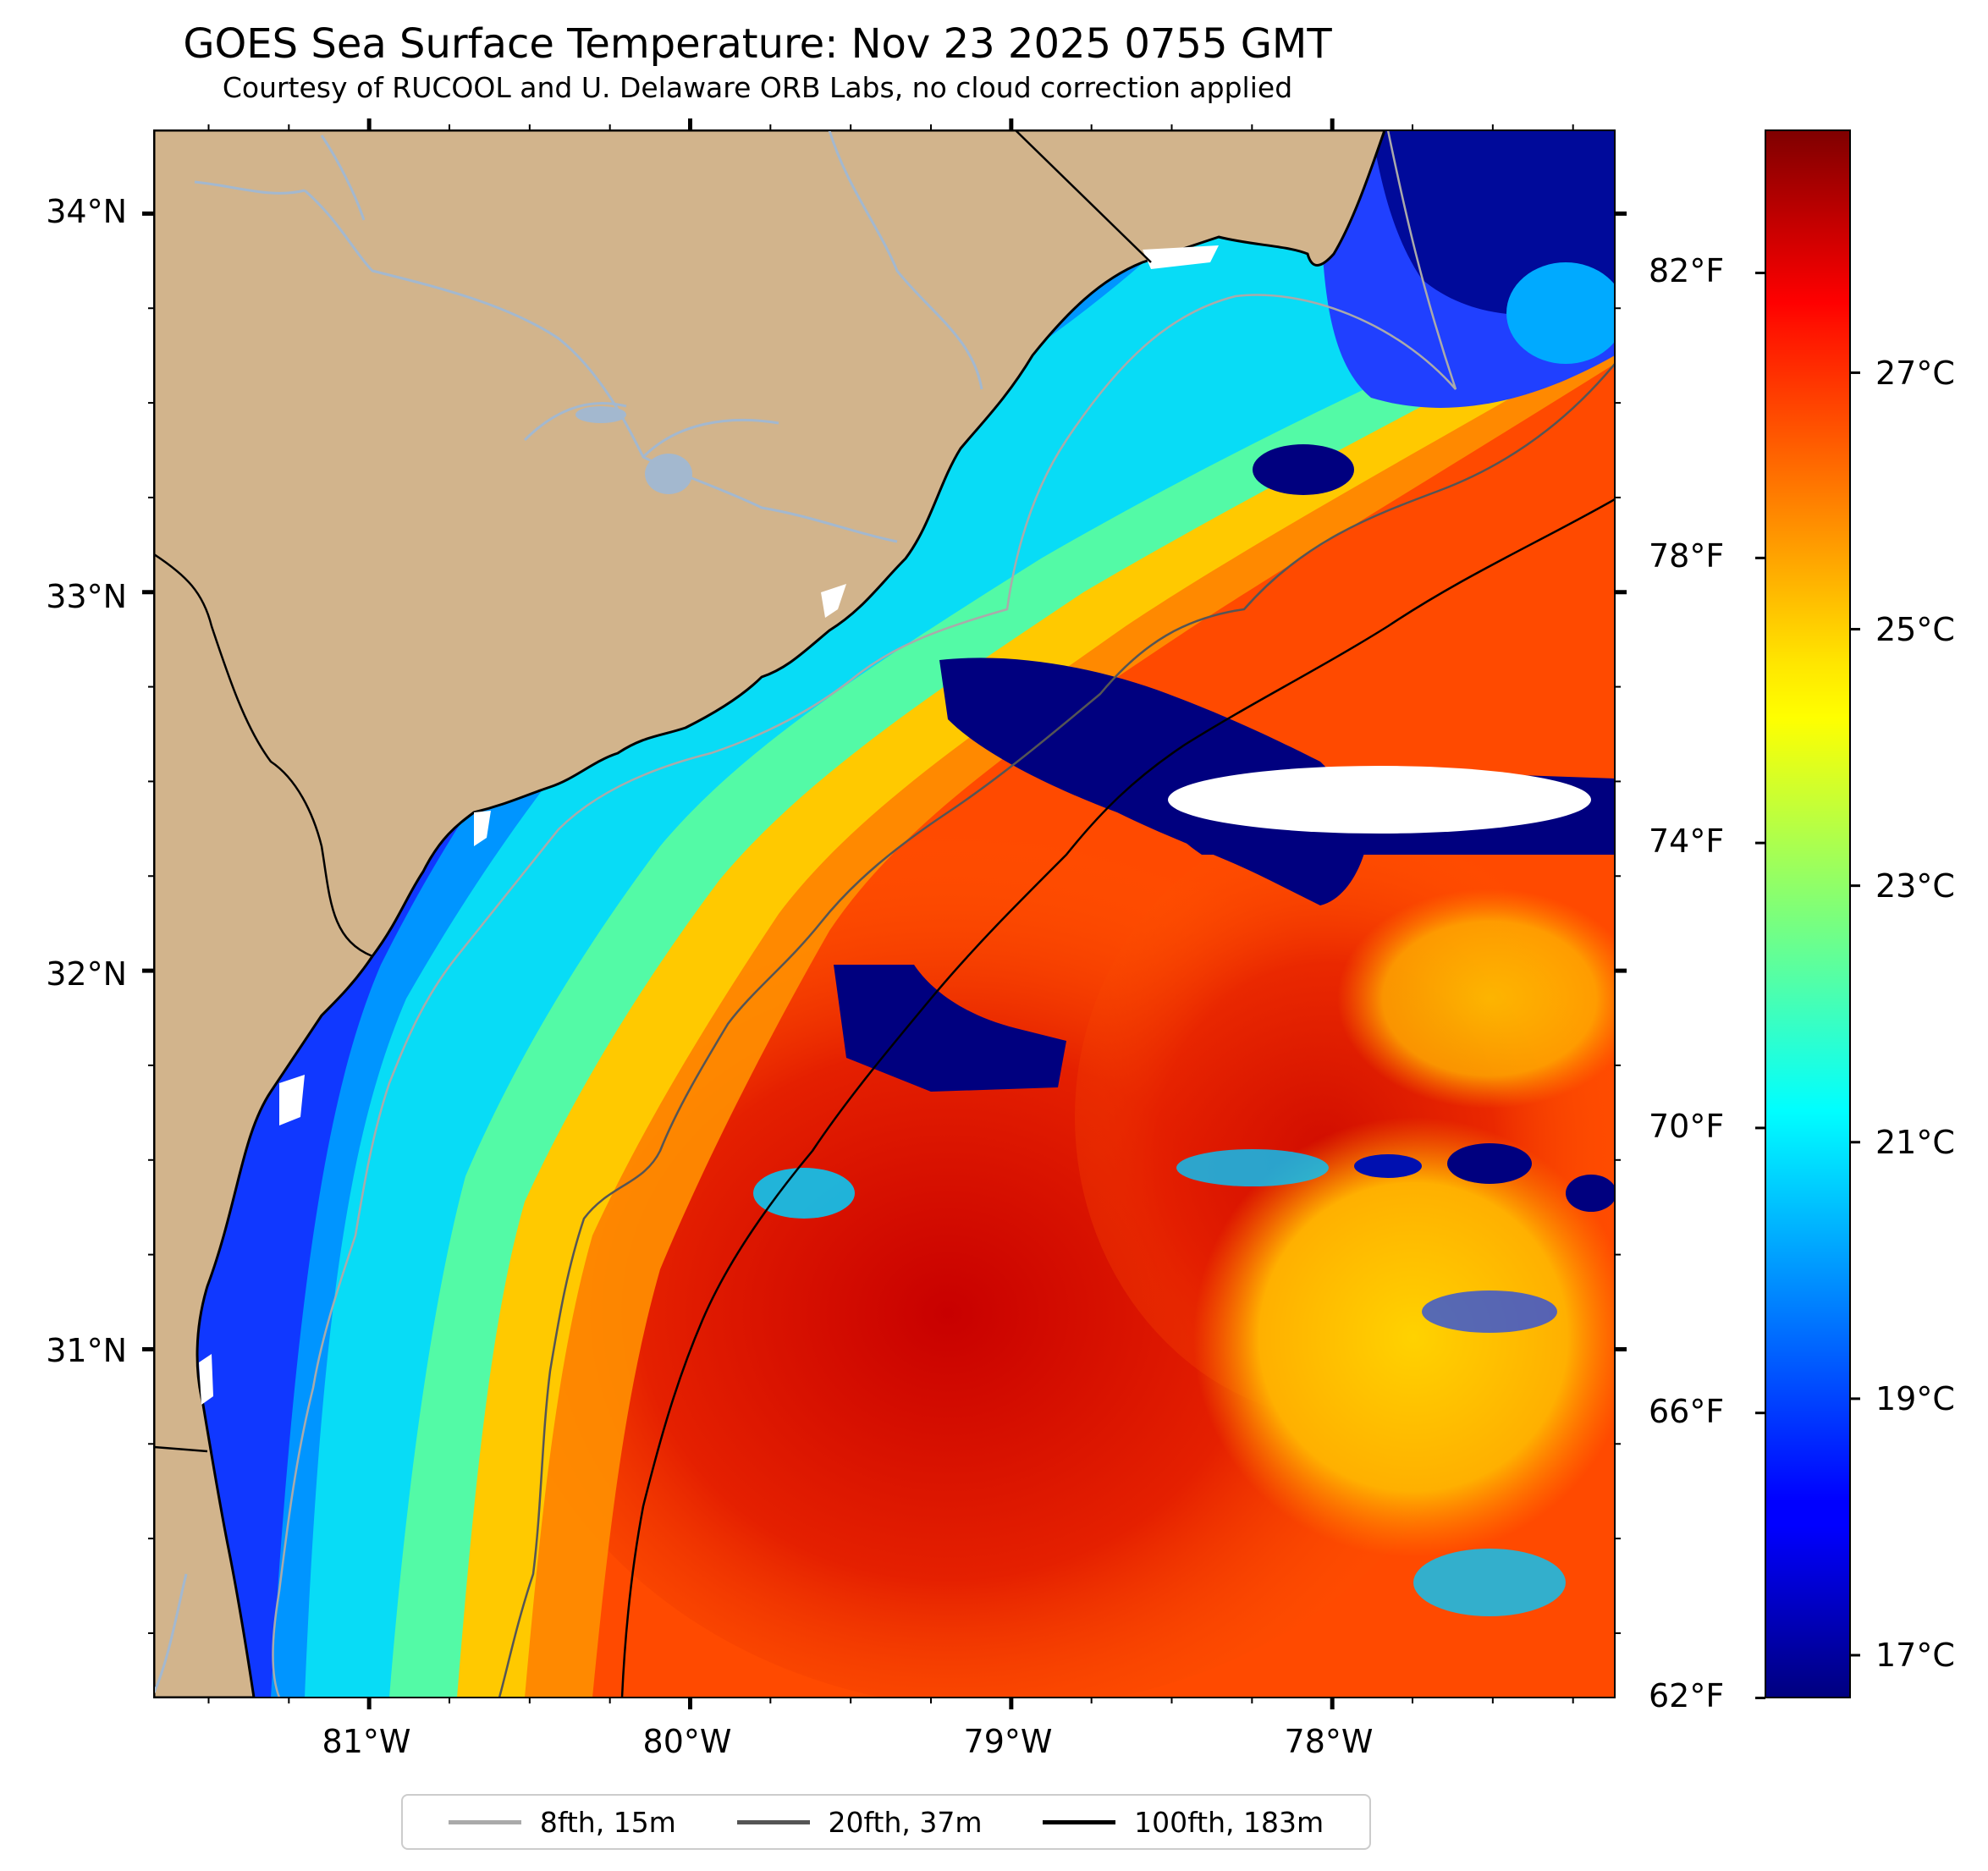  What do you see at coordinates (687, 1742) in the screenshot?
I see `lon-label-80: 80°W` at bounding box center [687, 1742].